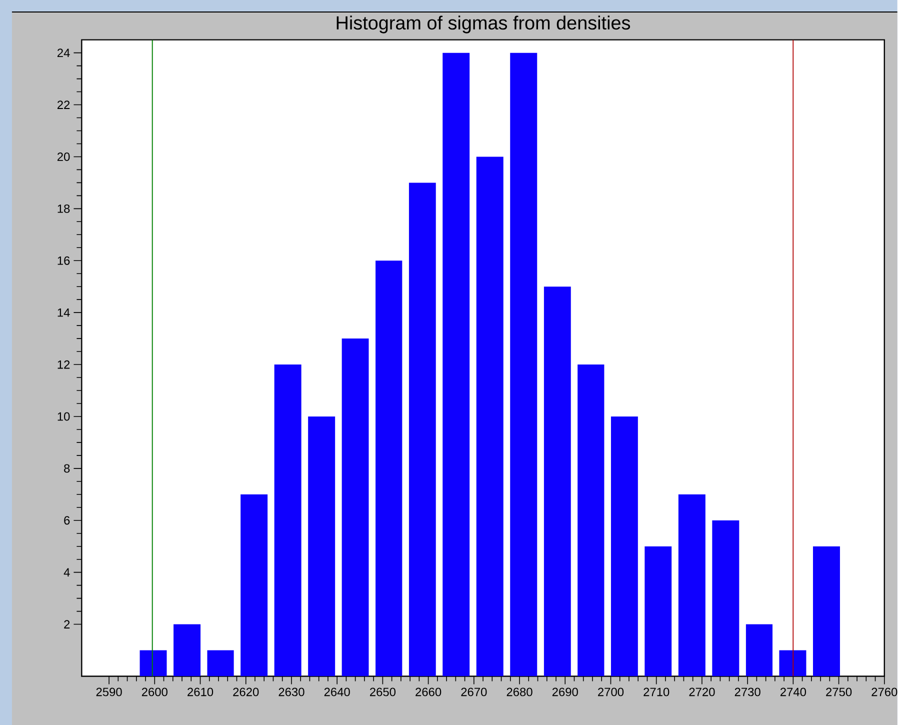 This screenshot has height=725, width=901. Describe the element at coordinates (64, 312) in the screenshot. I see `y-tick-label: 14` at that location.